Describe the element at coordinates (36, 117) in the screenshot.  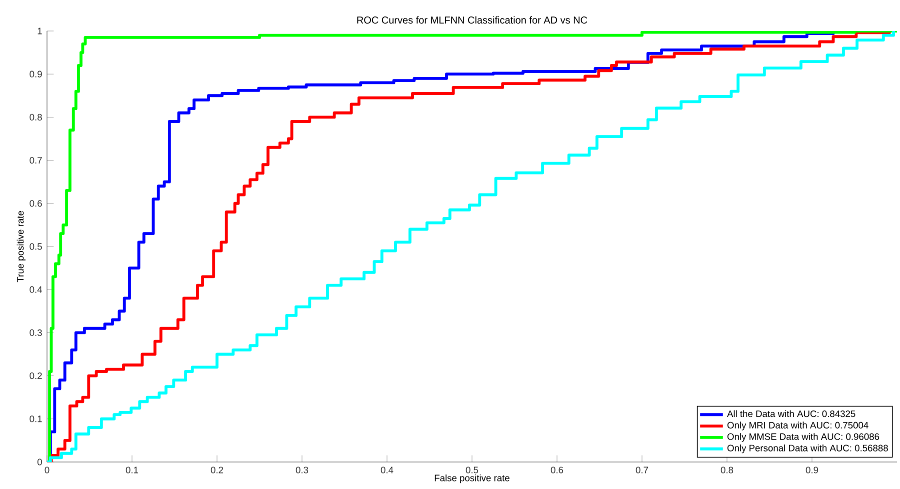
I see `y-tick-label: 0.8` at that location.